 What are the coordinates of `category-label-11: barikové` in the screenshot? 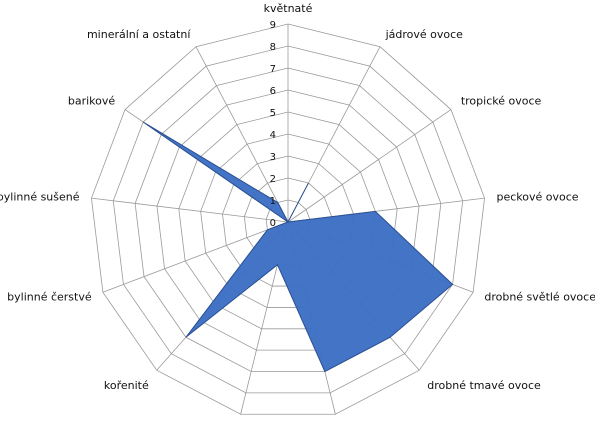 It's located at (92, 101).